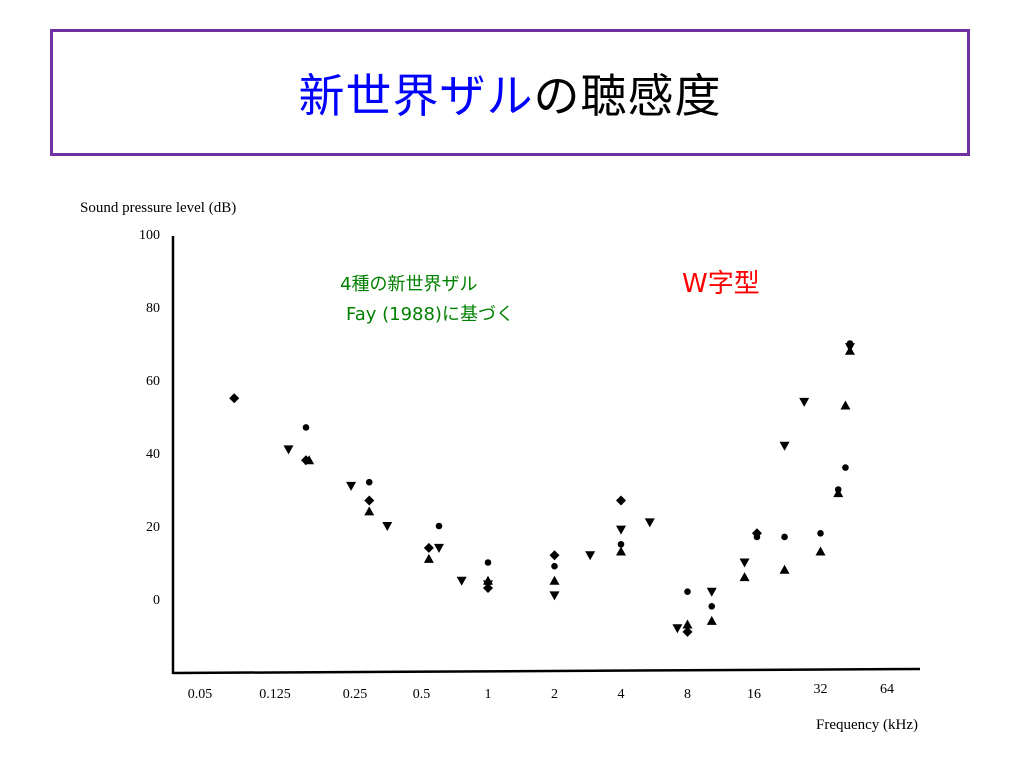  Describe the element at coordinates (627, 95) in the screenshot. I see `title-part2: の聴感度` at that location.